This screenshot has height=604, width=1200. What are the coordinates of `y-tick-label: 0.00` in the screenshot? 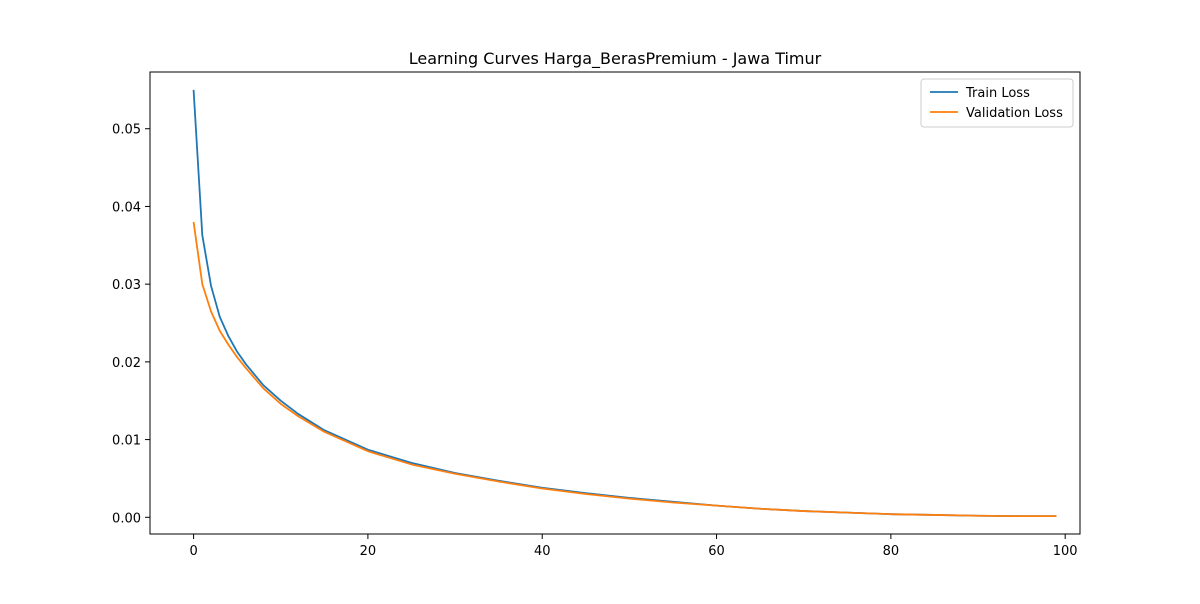 It's located at (126, 518).